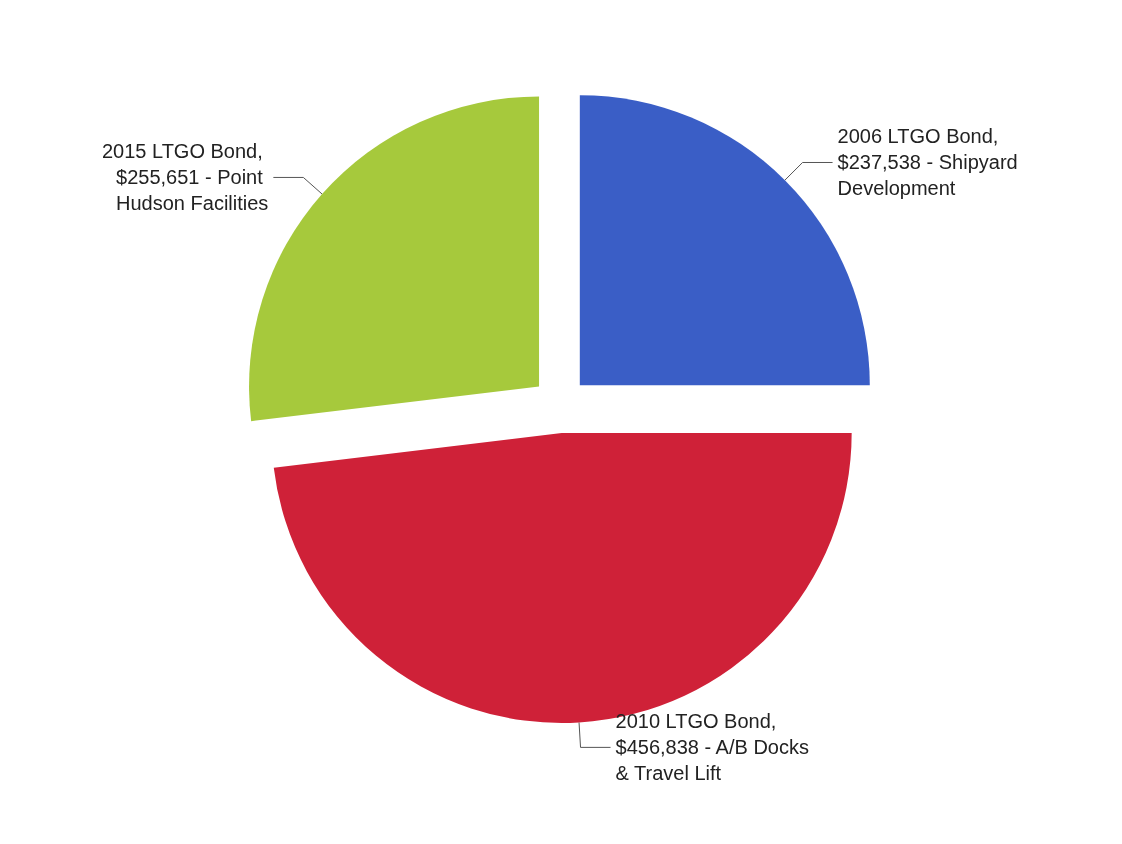 The image size is (1122, 844). What do you see at coordinates (930, 162) in the screenshot?
I see `slice-label: 2006 LTGO Bond, $237,538 - Shipyard Development` at bounding box center [930, 162].